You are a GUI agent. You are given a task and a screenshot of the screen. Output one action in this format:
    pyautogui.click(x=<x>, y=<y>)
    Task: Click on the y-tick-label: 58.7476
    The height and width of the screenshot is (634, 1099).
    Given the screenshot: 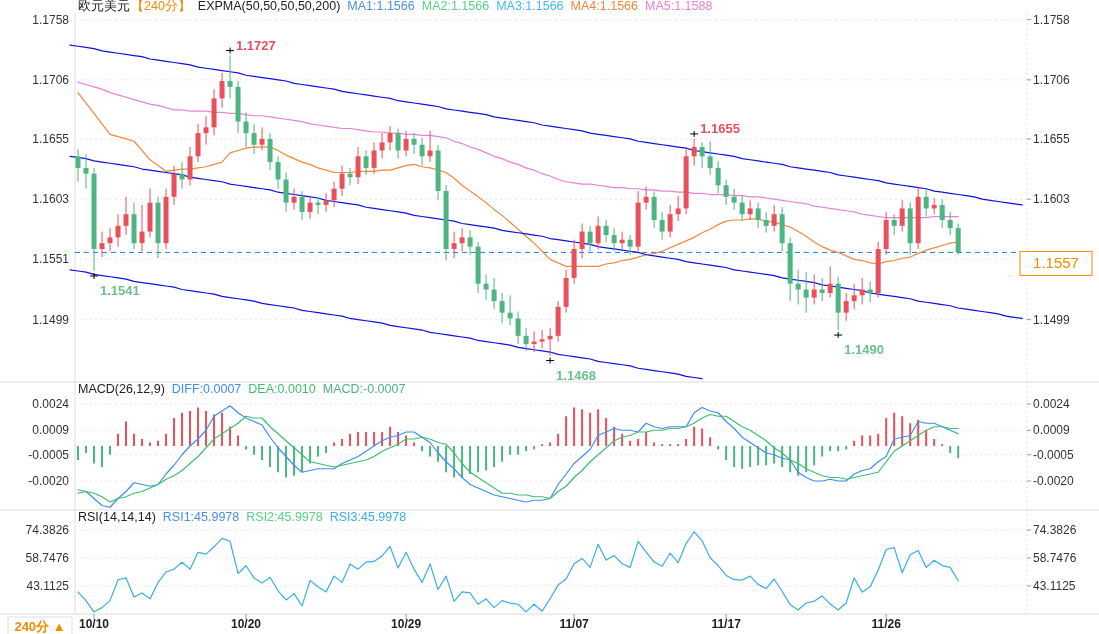 What is the action you would take?
    pyautogui.click(x=47, y=557)
    